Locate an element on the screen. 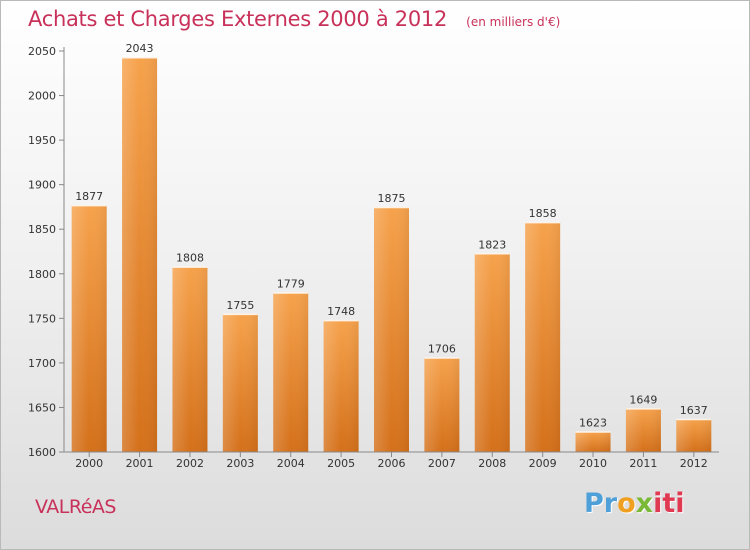 This screenshot has height=550, width=750. x-tick-label: 2000 is located at coordinates (89, 463).